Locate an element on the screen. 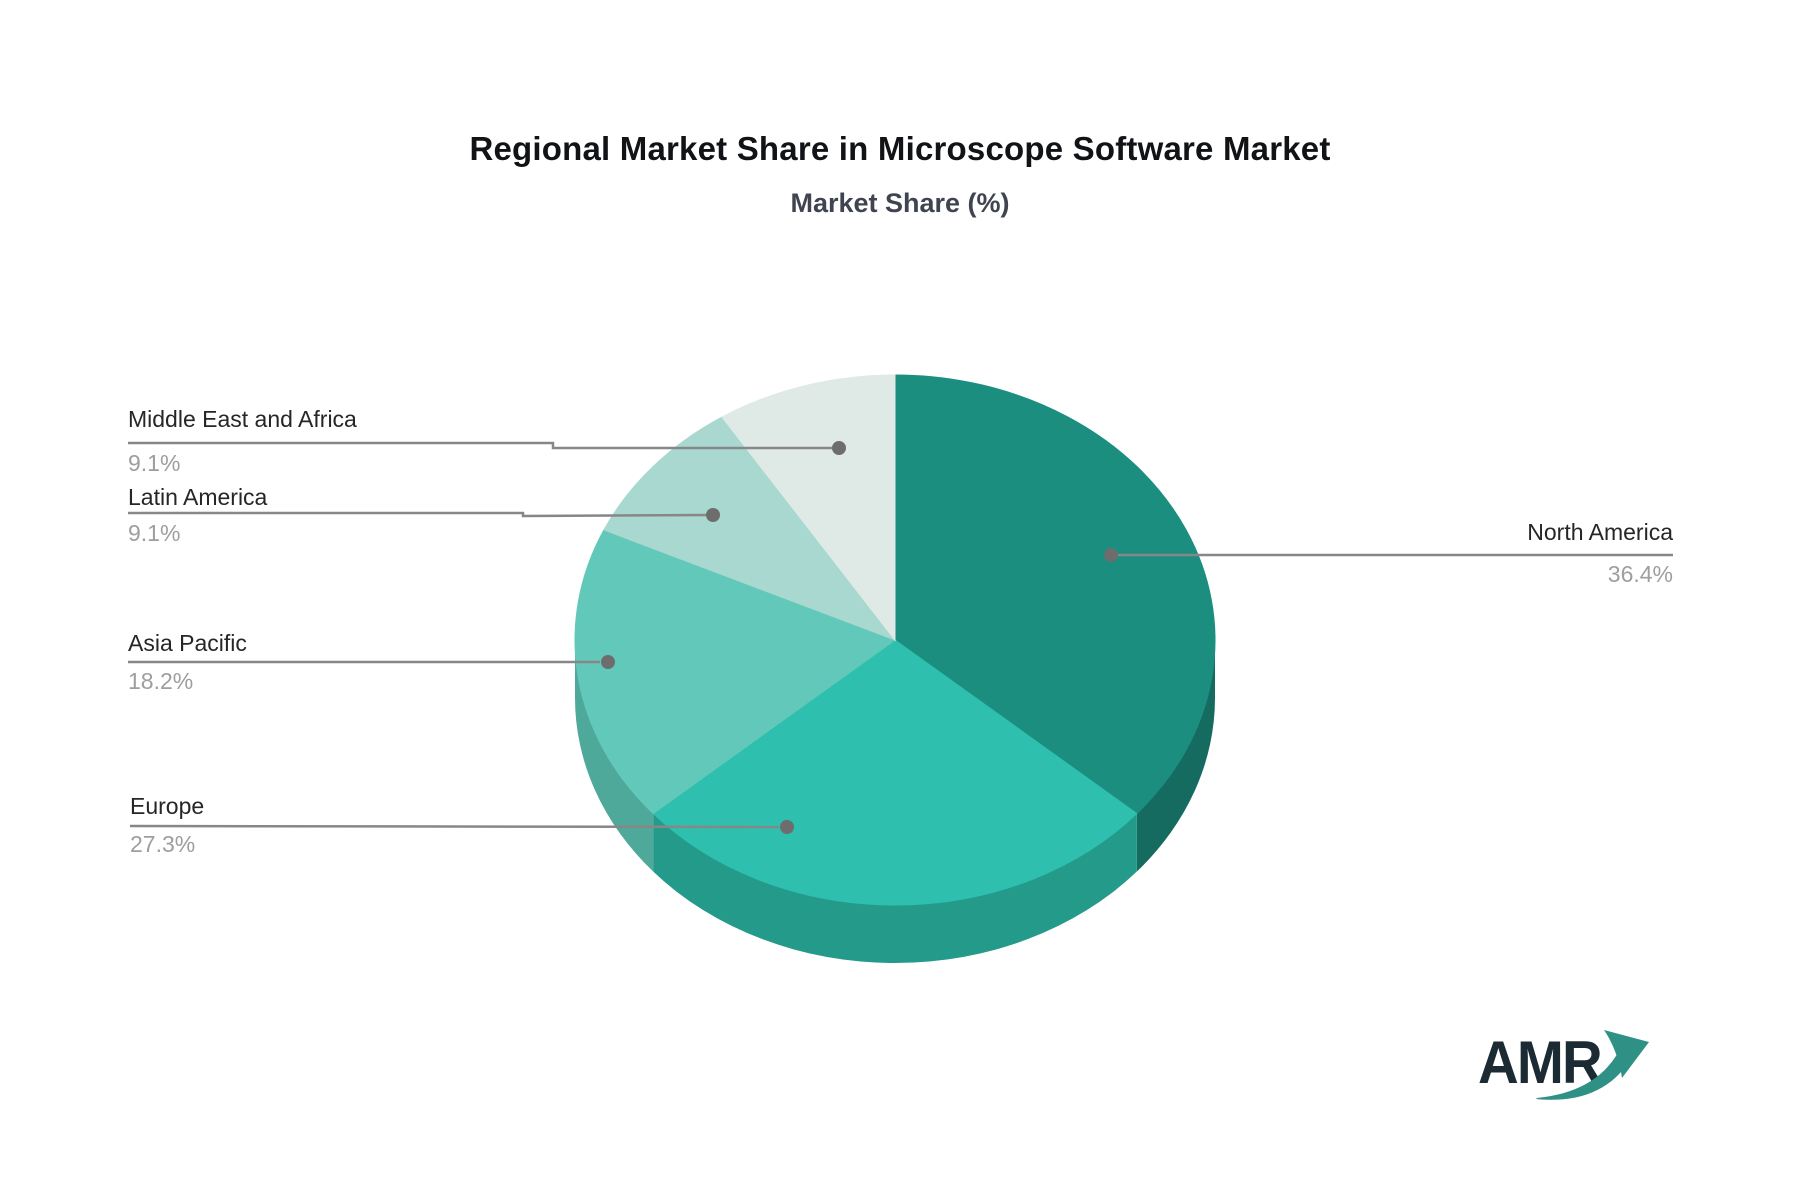 The width and height of the screenshot is (1800, 1196). pie-slice-side-north-america is located at coordinates (1175, 756).